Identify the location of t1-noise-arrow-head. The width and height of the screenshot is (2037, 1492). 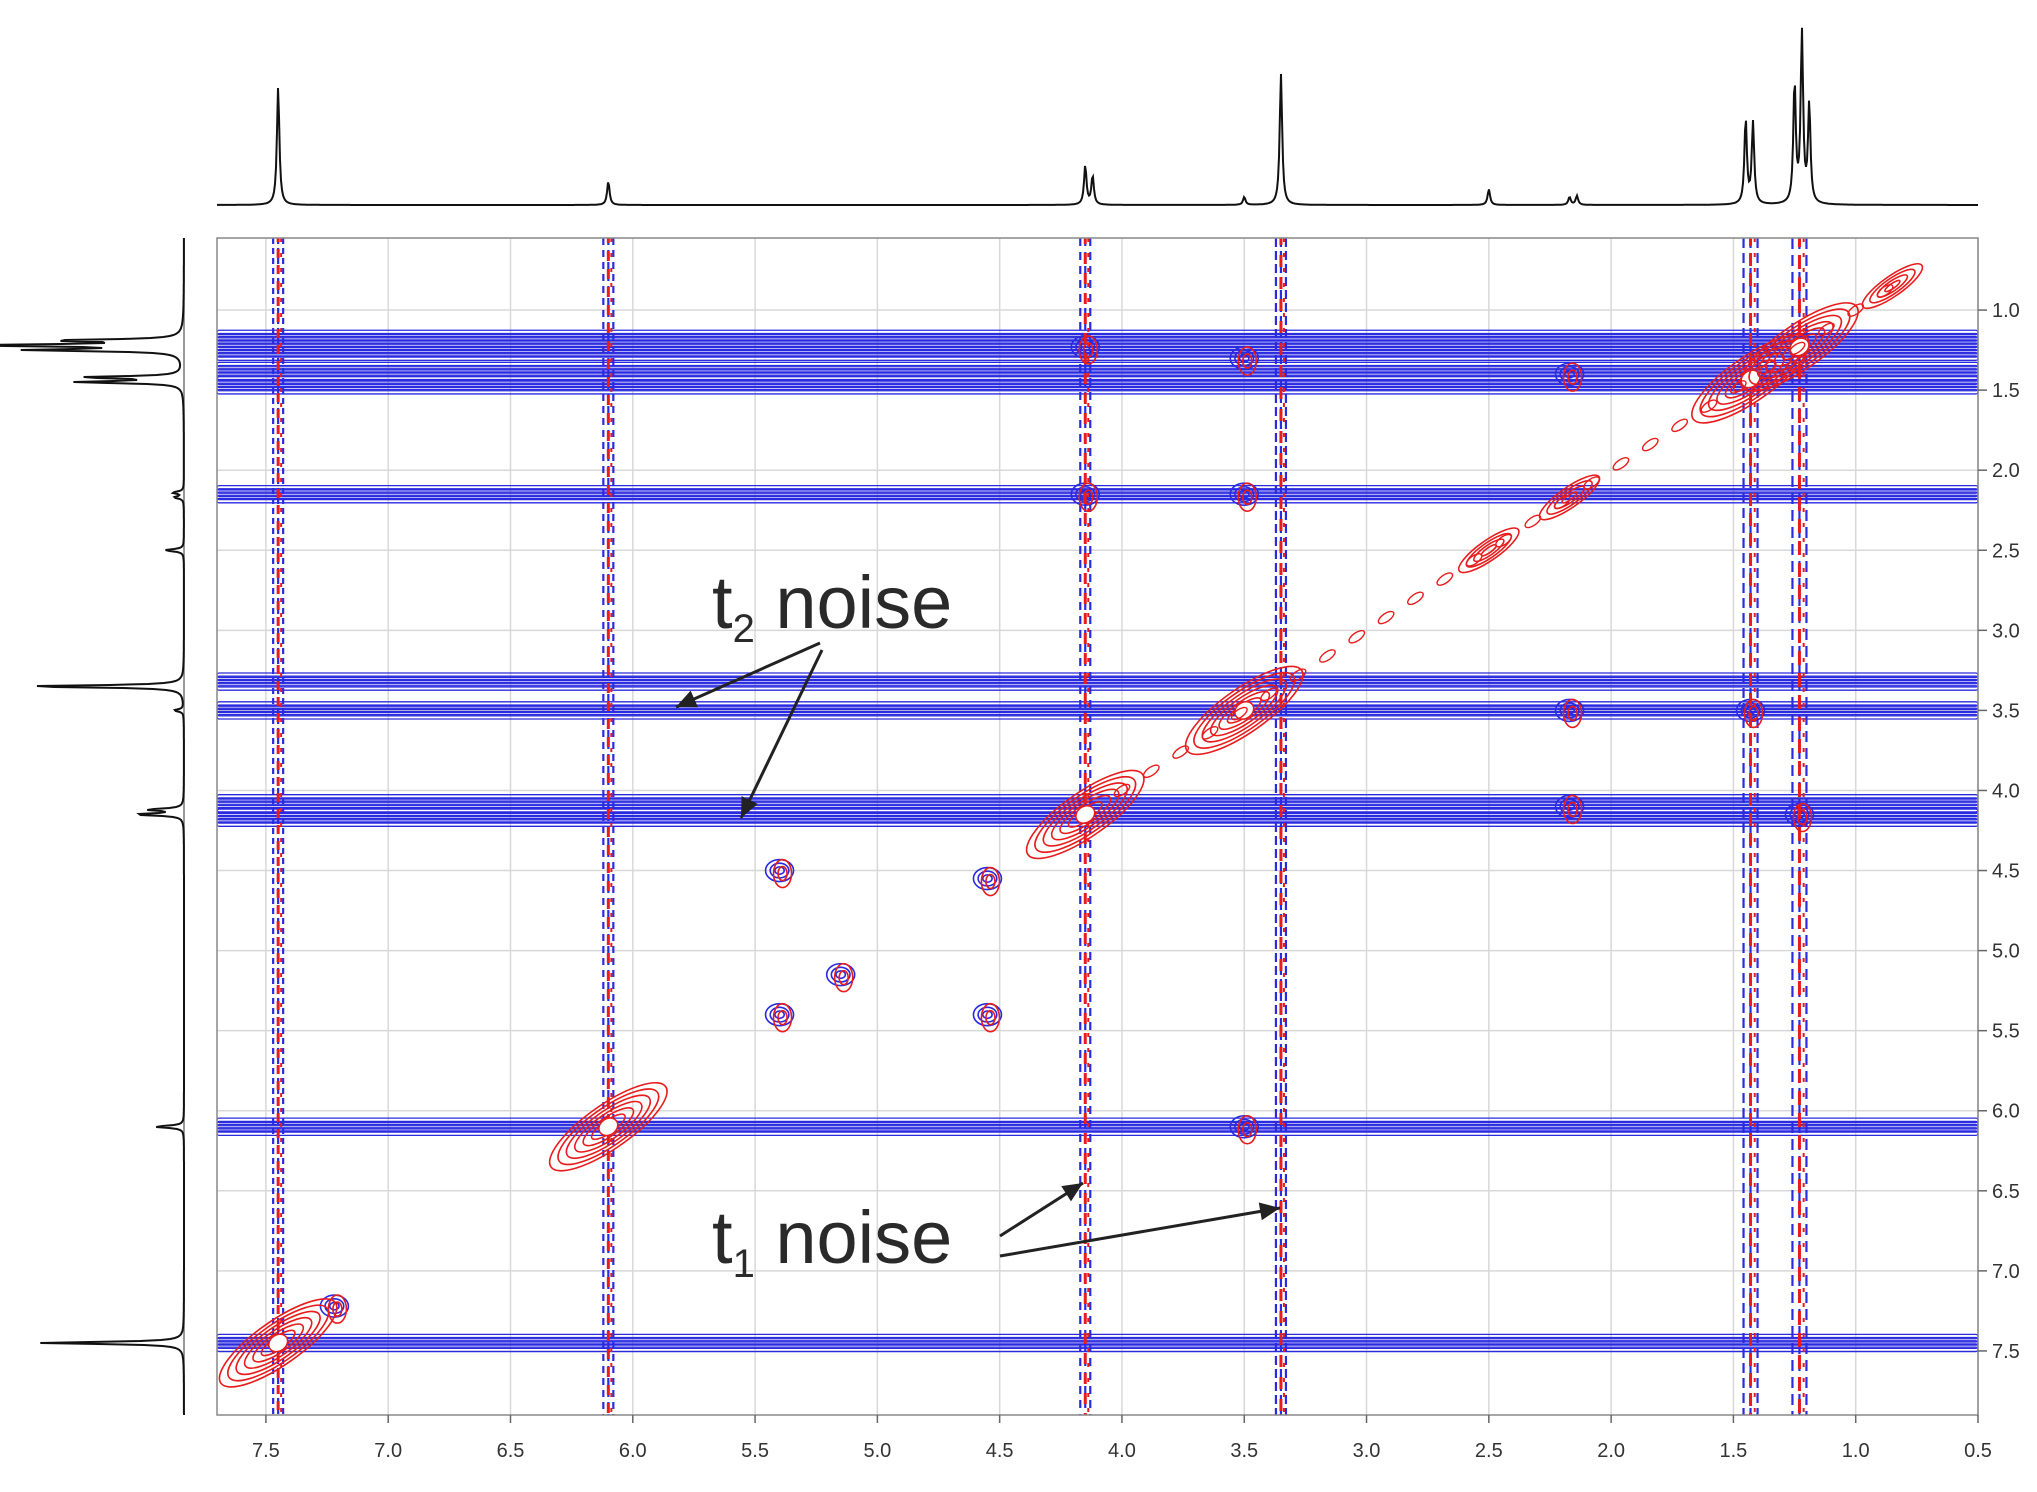
(1072, 1192).